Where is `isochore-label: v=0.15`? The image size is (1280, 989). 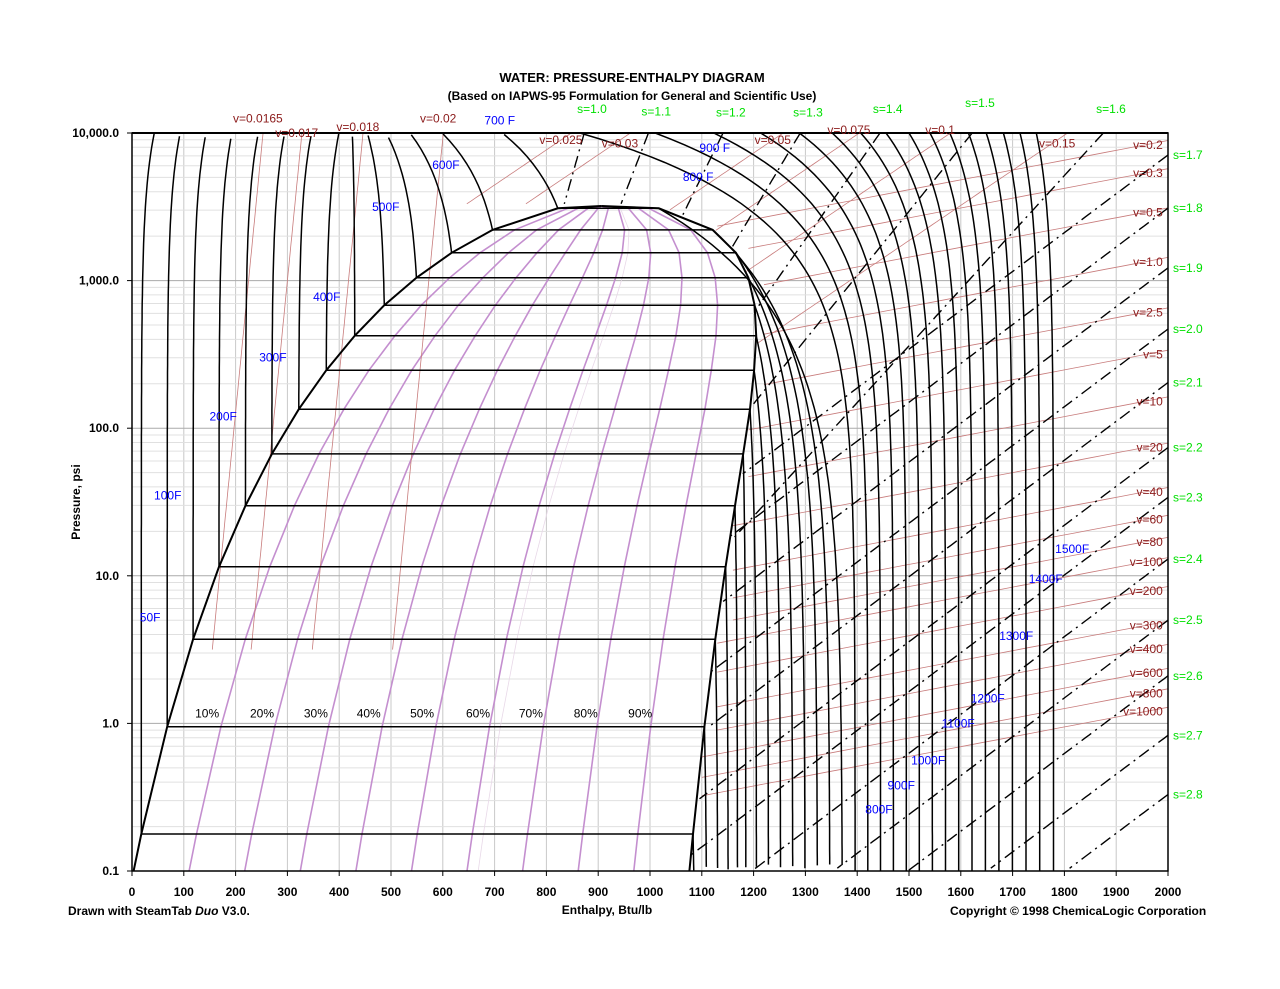 isochore-label: v=0.15 is located at coordinates (1057, 143).